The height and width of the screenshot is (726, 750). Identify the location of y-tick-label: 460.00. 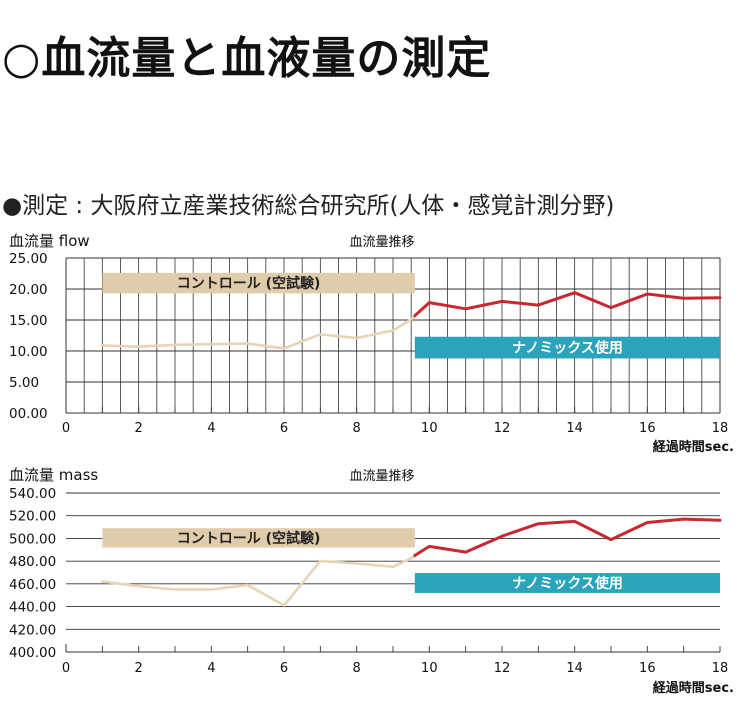
(32, 585).